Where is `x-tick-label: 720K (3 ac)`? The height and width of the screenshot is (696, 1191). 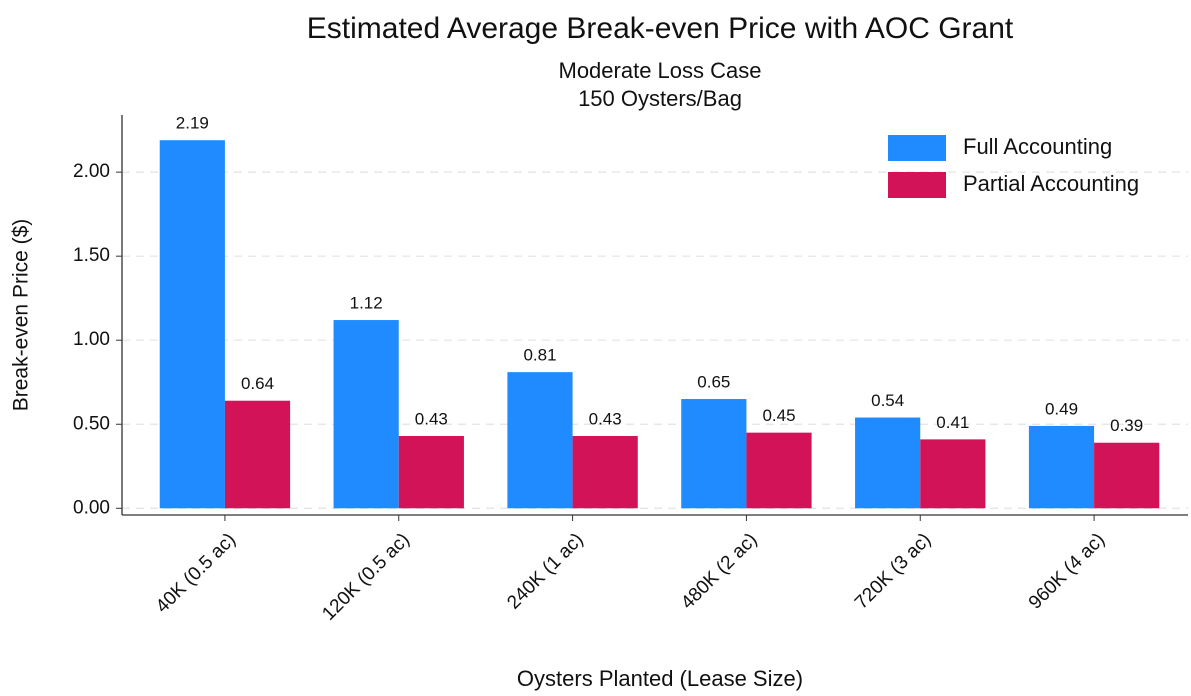
x-tick-label: 720K (3 ac) is located at coordinates (893, 571).